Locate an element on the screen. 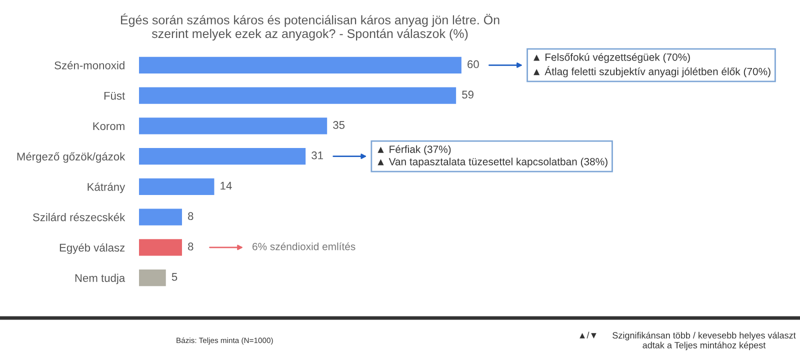 Image resolution: width=800 pixels, height=361 pixels. data-label: 59 is located at coordinates (468, 94).